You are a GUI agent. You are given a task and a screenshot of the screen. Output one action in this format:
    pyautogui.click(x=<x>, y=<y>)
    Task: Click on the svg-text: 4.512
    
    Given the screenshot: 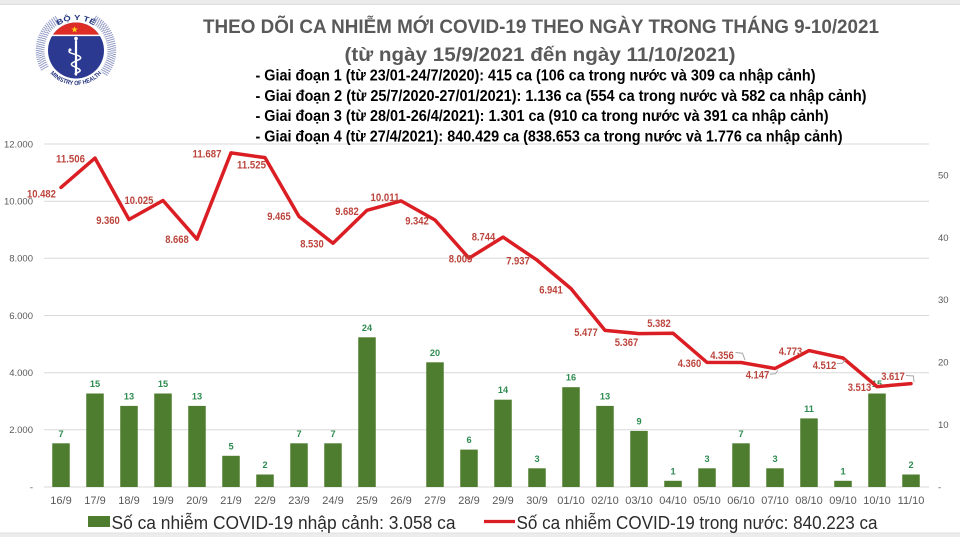 What is the action you would take?
    pyautogui.click(x=825, y=366)
    